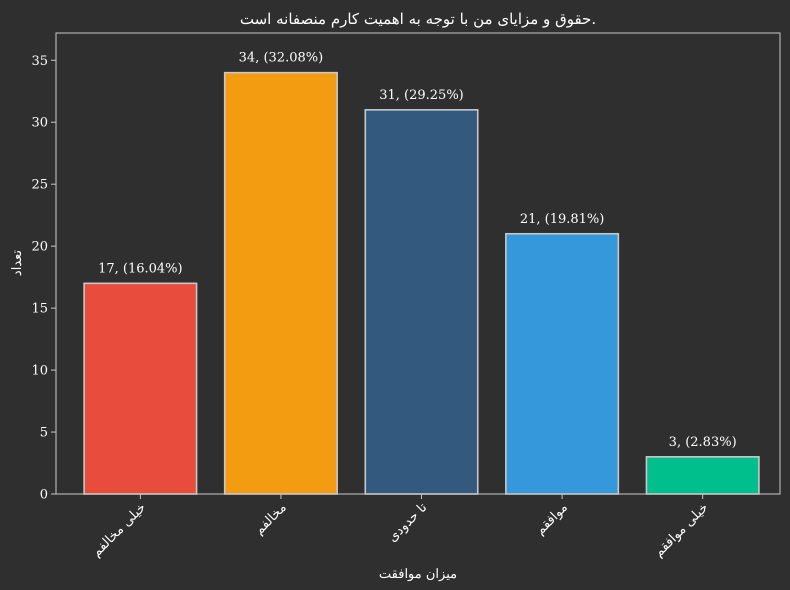 This screenshot has width=790, height=590. I want to click on x-tick-label: مخالفم, so click(271, 519).